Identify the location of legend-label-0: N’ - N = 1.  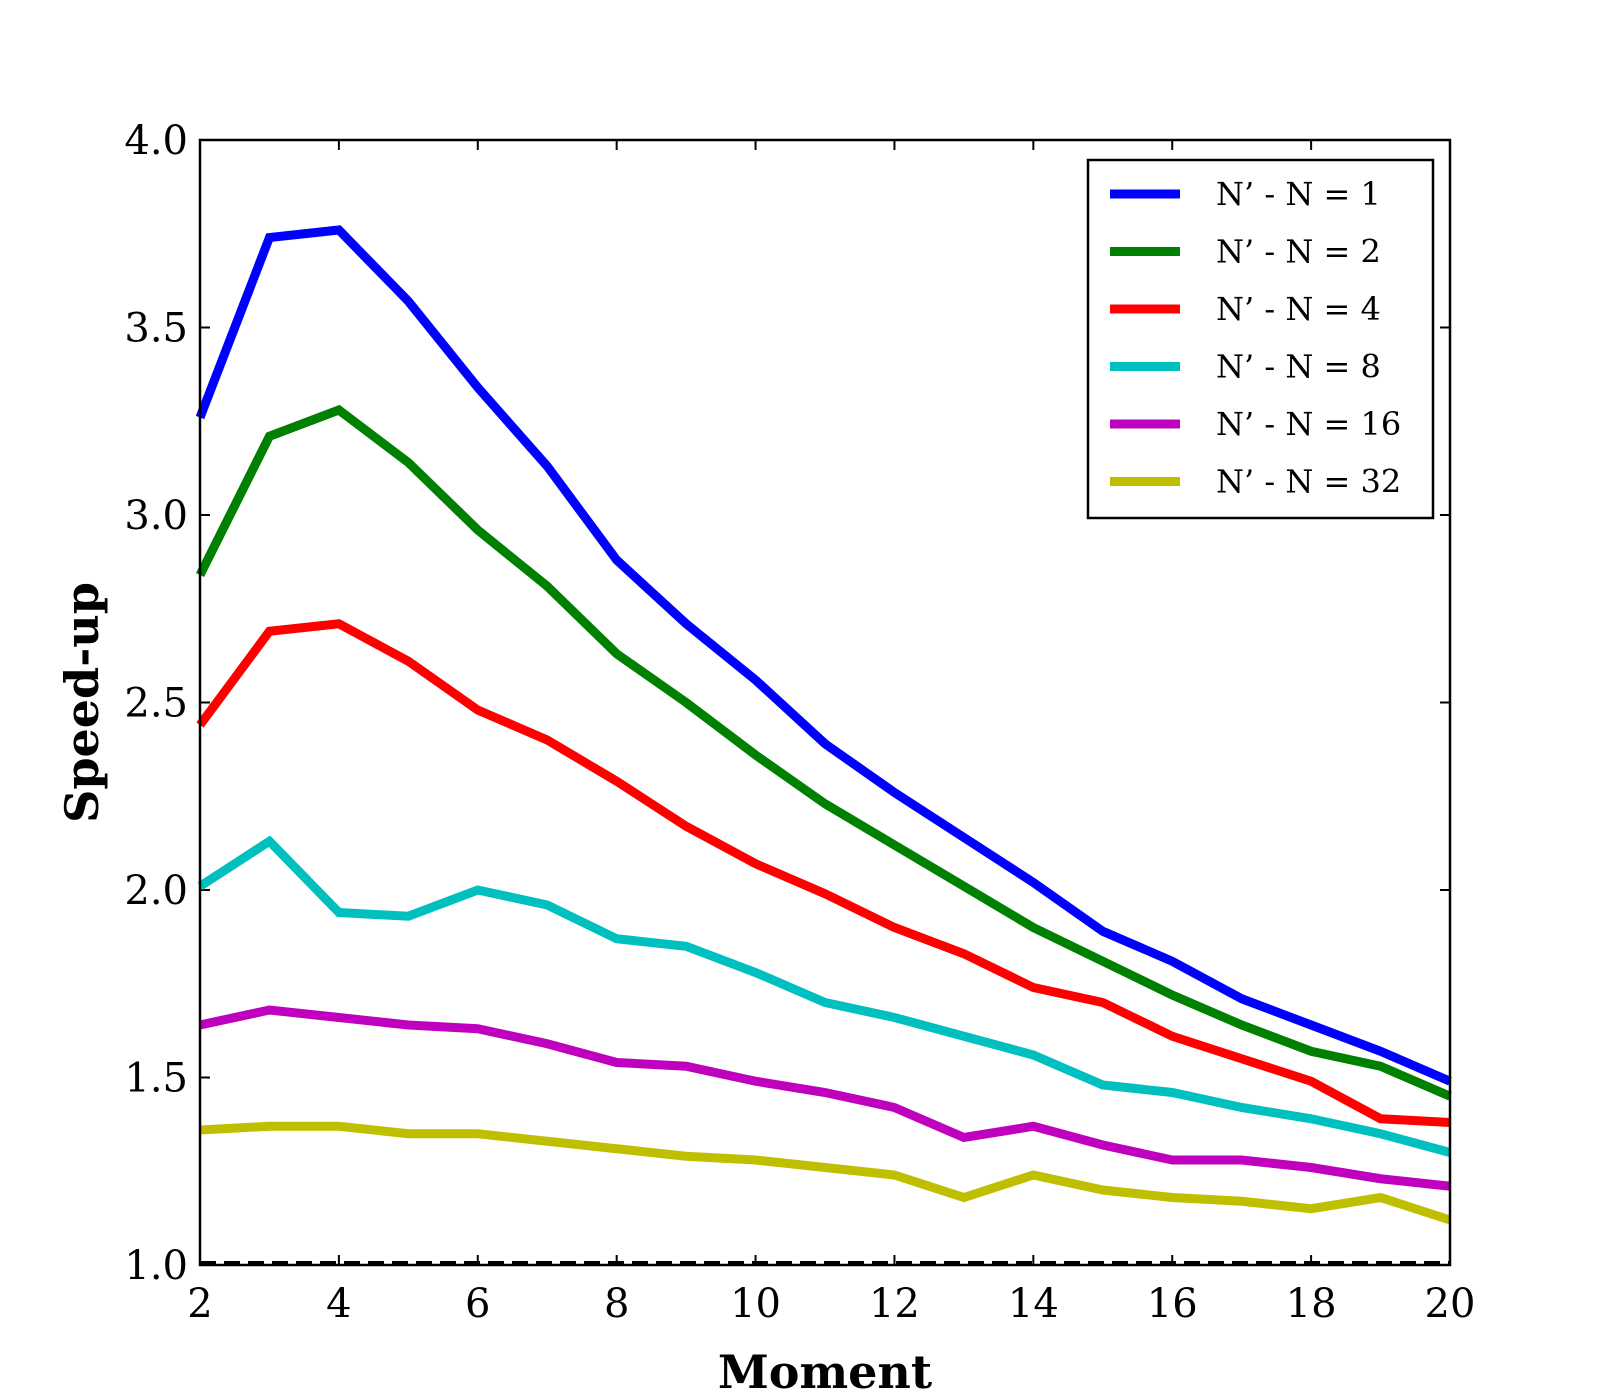
(1298, 194).